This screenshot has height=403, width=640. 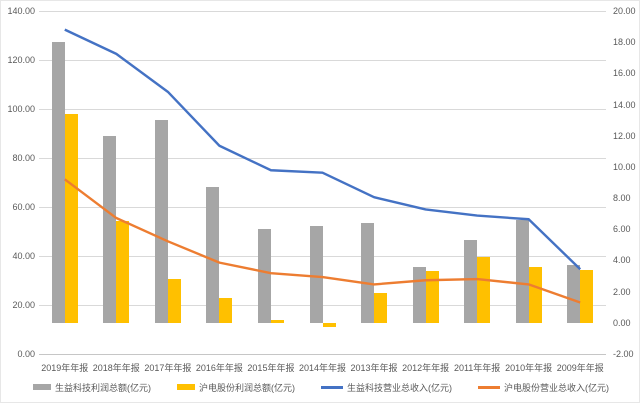 I want to click on legend-item: 沪电股份利润总额(亿元), so click(x=236, y=387).